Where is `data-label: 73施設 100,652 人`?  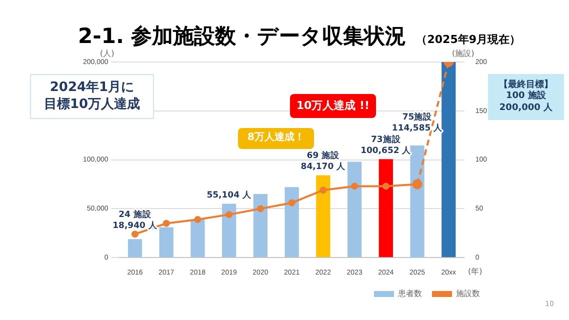 data-label: 73施設 100,652 人 is located at coordinates (386, 145).